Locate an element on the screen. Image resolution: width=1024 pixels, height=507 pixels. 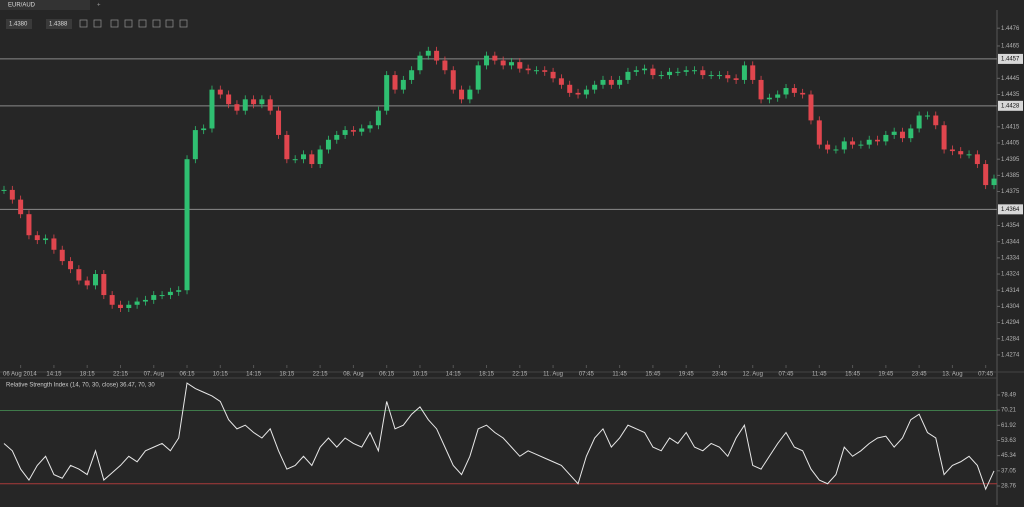
ask-box is located at coordinates (59, 24).